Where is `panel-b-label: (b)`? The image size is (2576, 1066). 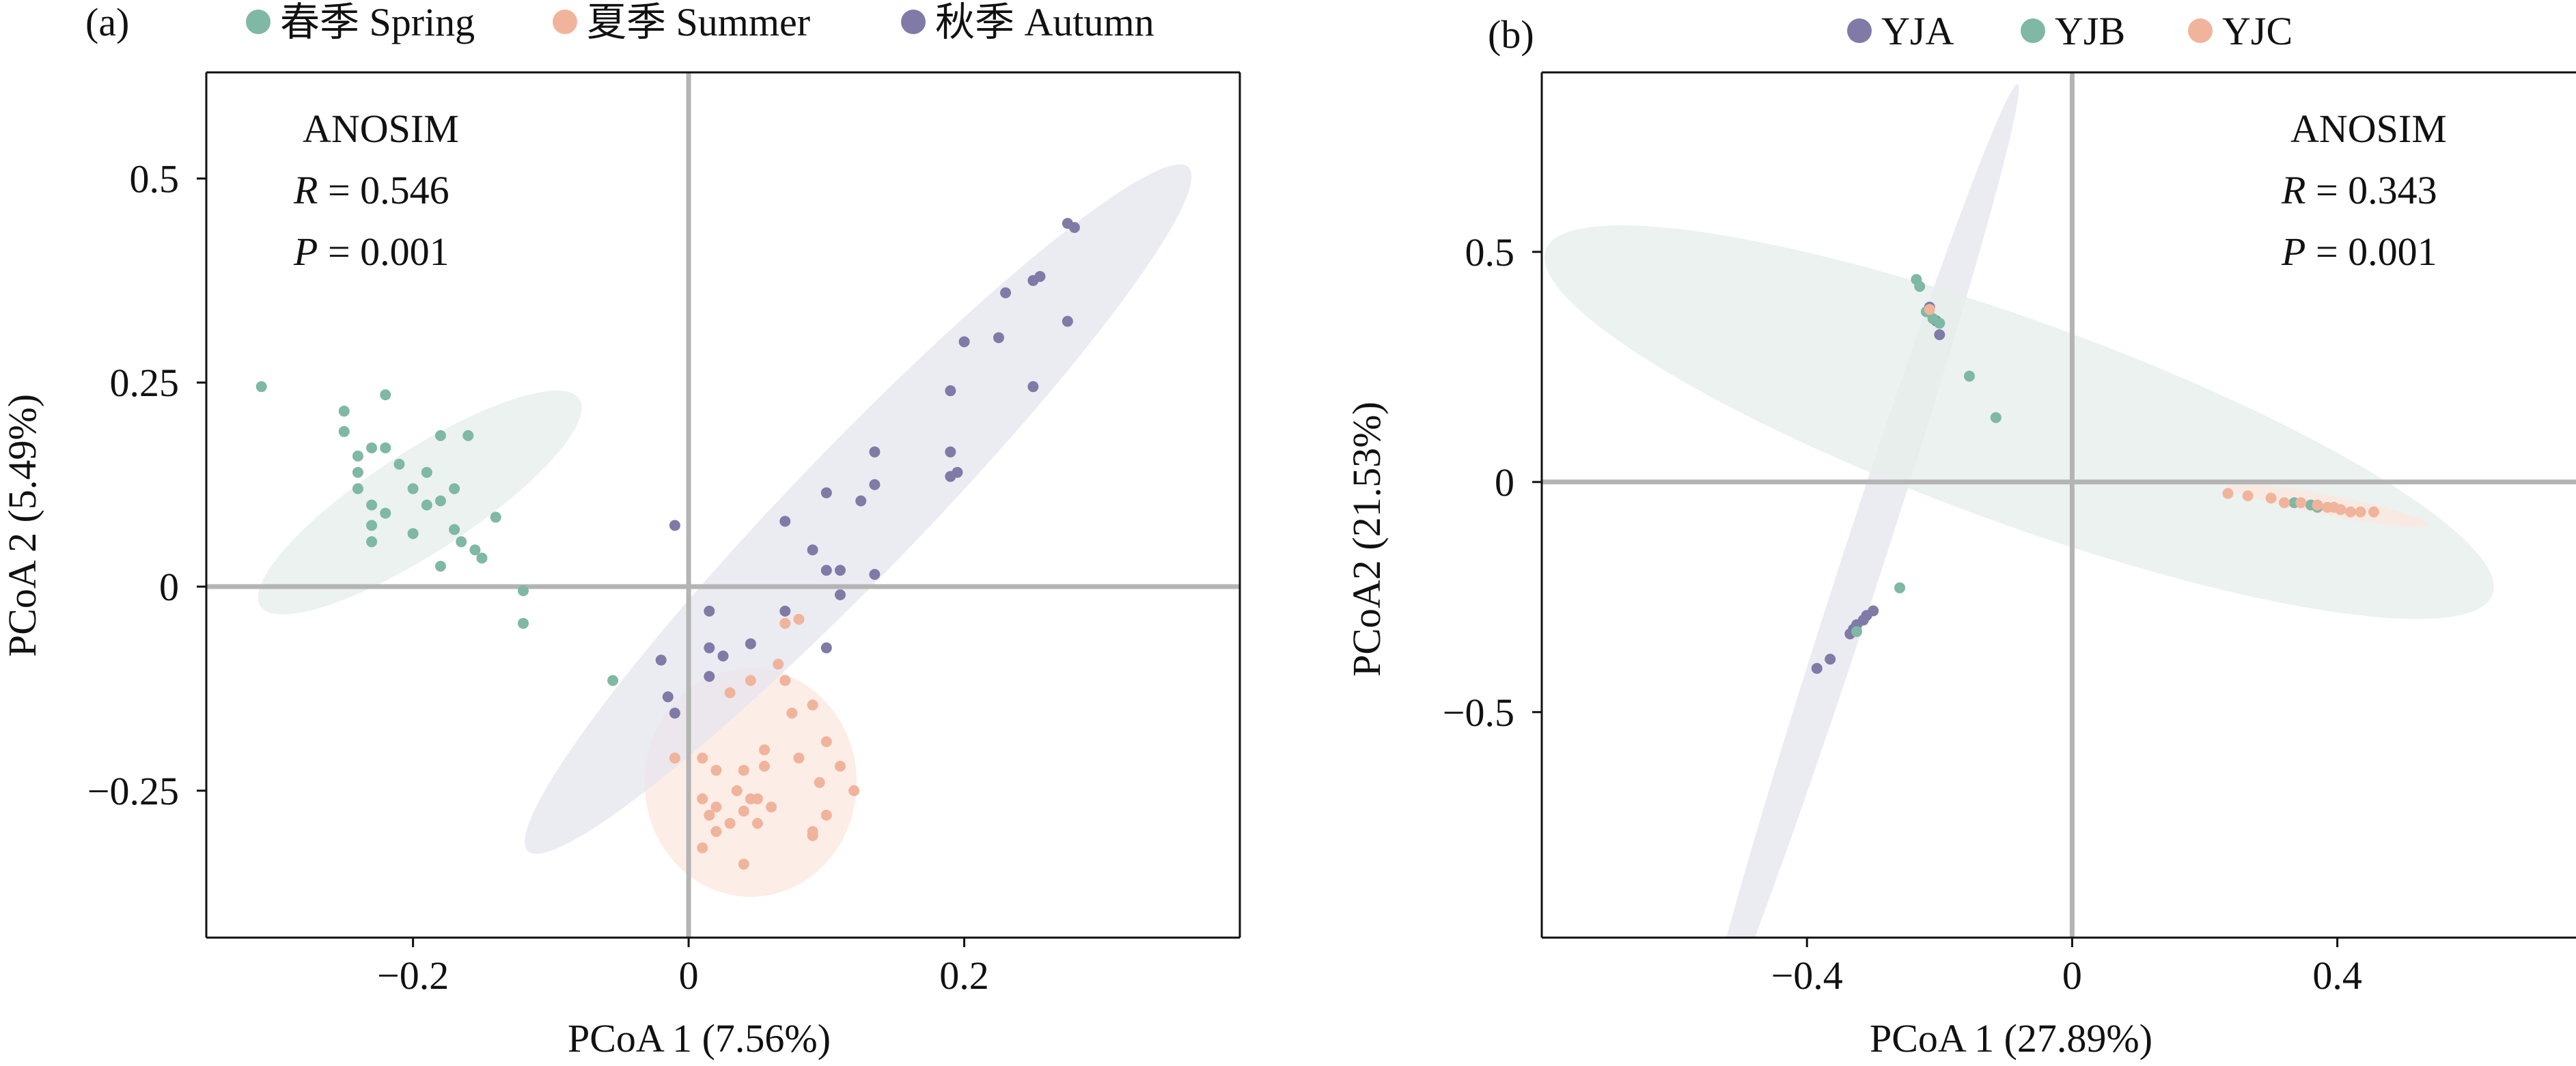 panel-b-label: (b) is located at coordinates (1511, 35).